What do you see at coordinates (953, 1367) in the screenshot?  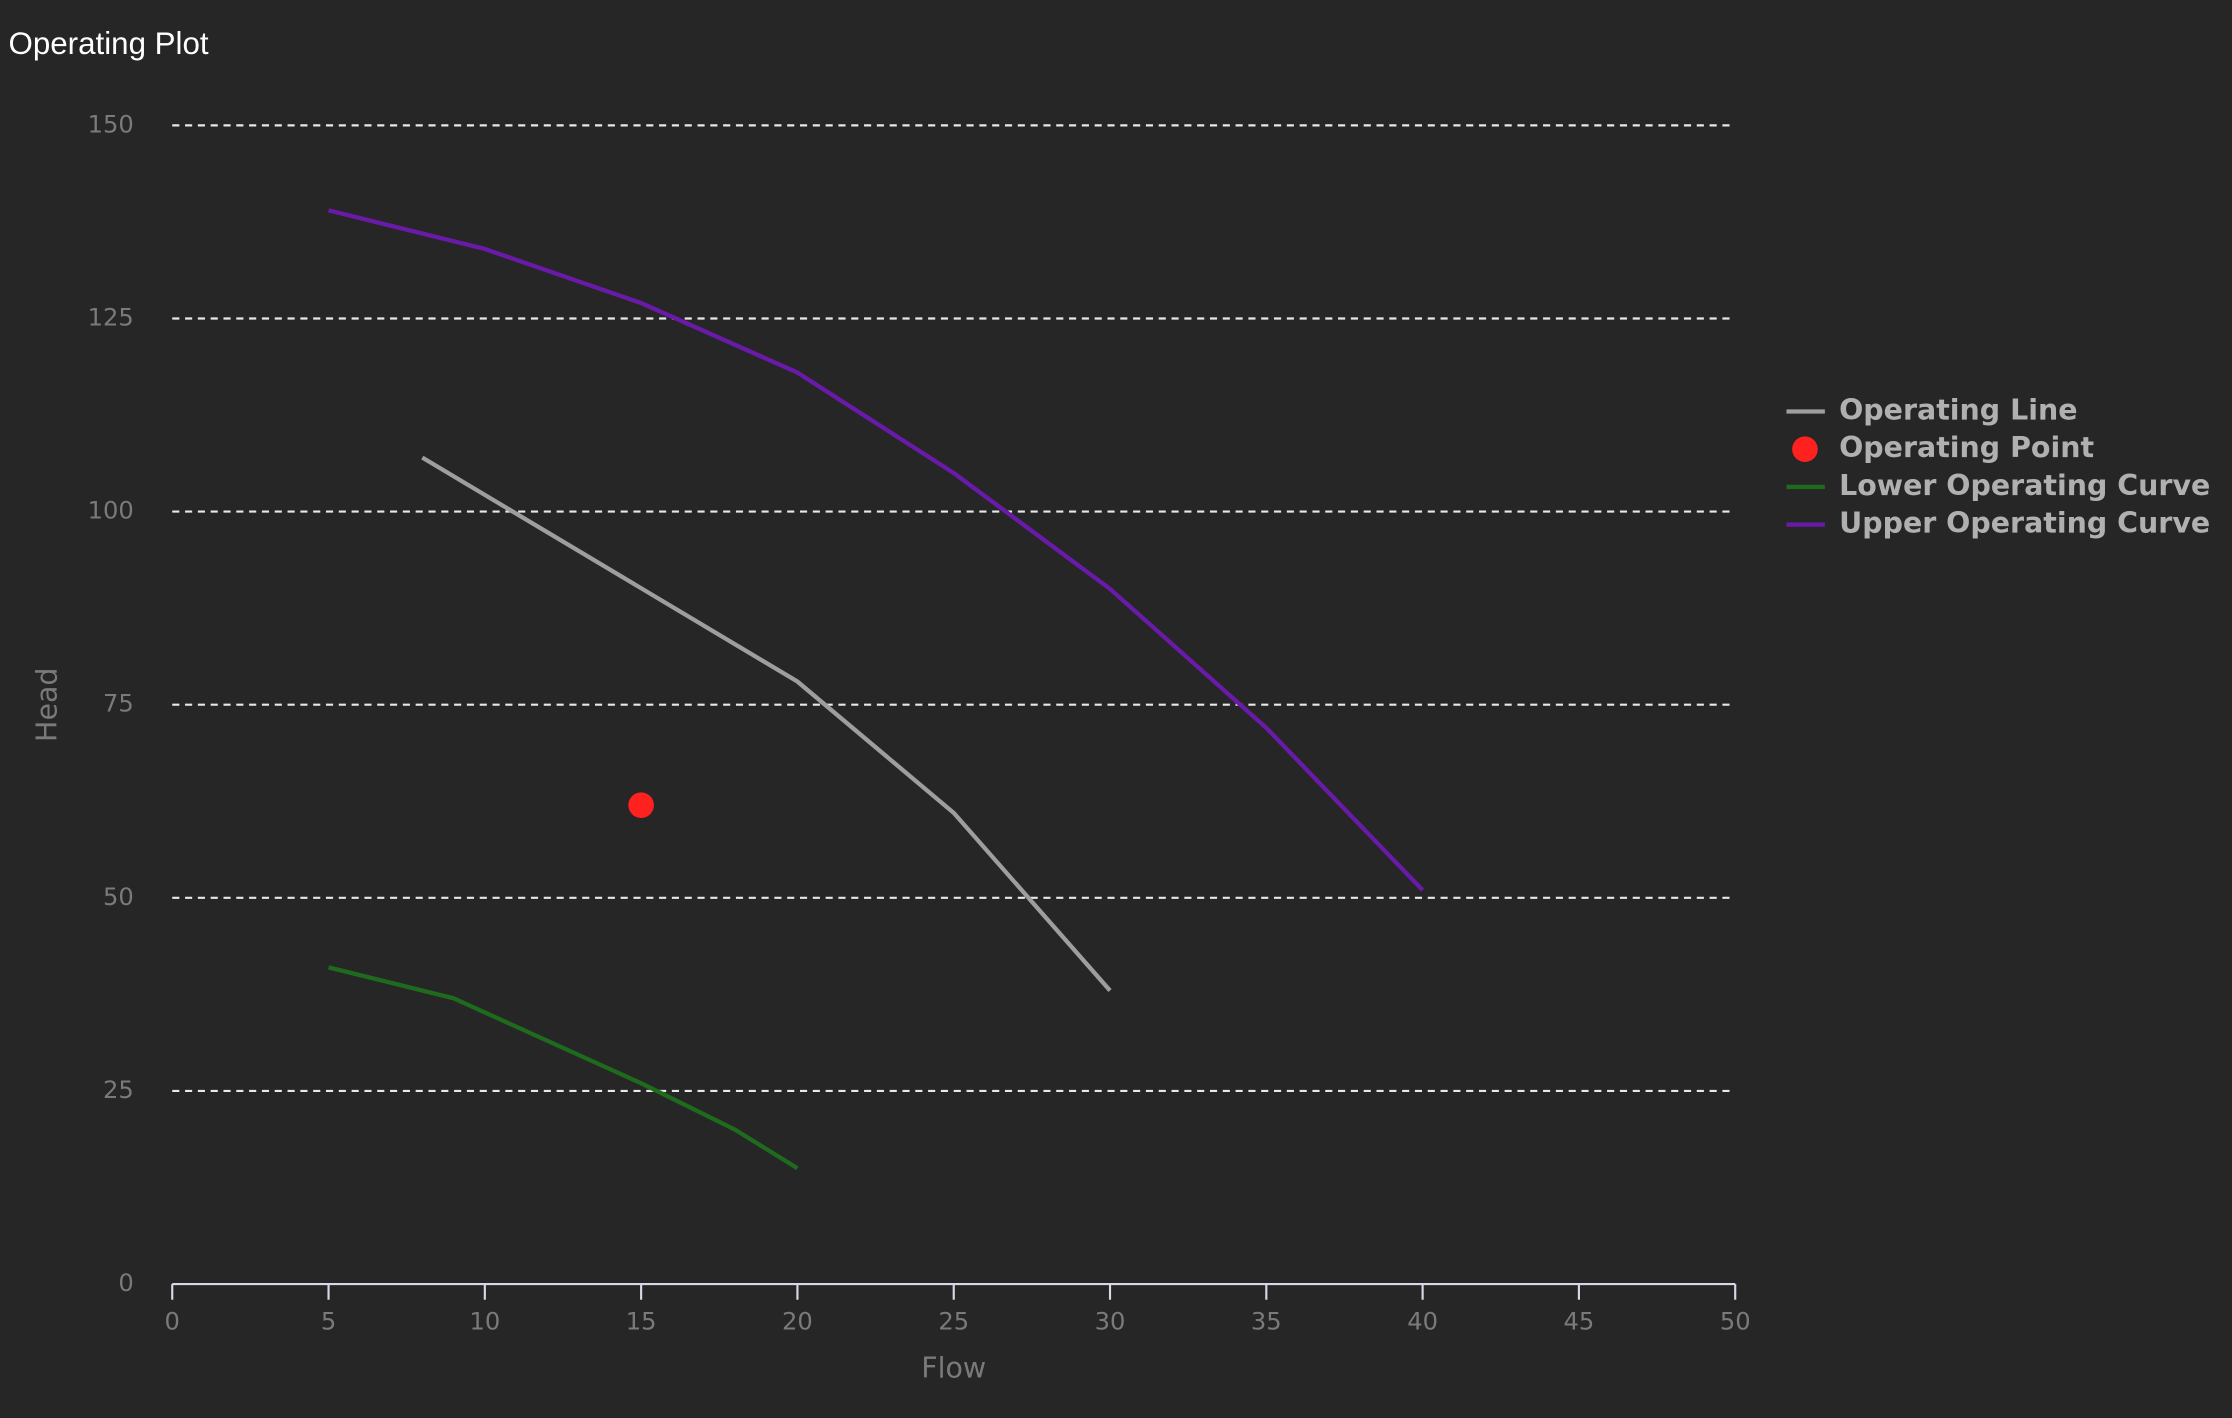 I see `x-axis-title: Flow` at bounding box center [953, 1367].